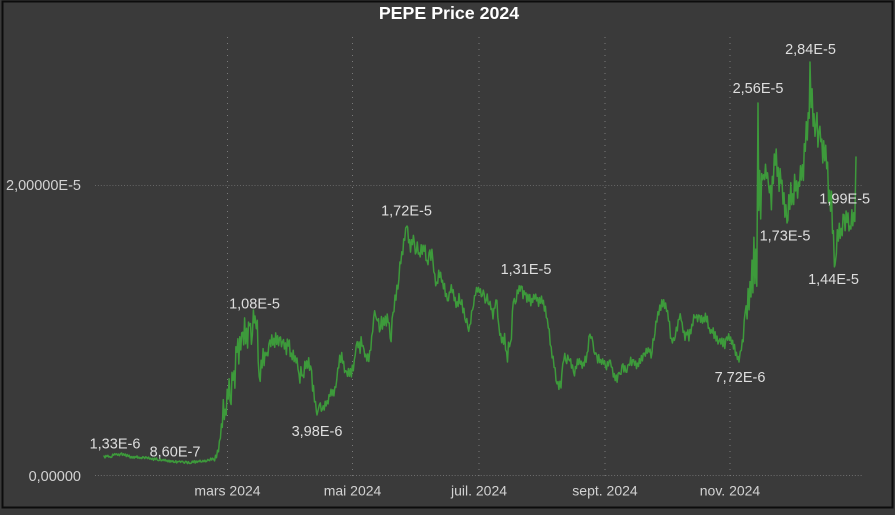 This screenshot has width=895, height=515. I want to click on svg-text: 8,60E-7, so click(175, 452).